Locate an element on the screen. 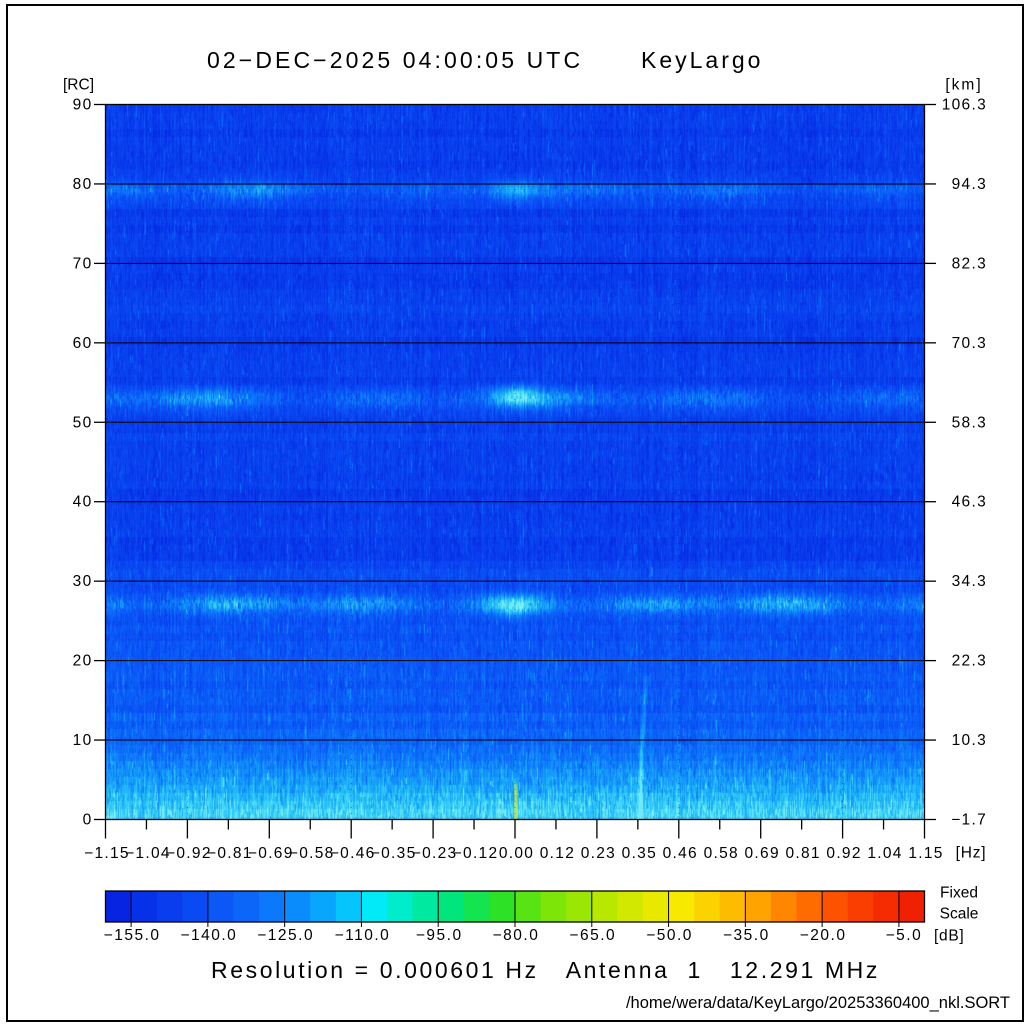 The width and height of the screenshot is (1030, 1025). svg-text: [RC] is located at coordinates (78, 85).